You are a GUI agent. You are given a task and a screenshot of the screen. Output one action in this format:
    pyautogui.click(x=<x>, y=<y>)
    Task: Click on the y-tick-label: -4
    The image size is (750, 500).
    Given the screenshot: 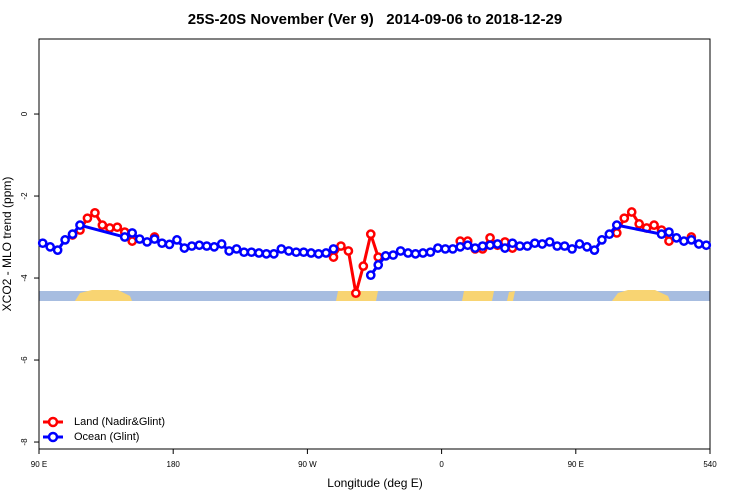 What is the action you would take?
    pyautogui.click(x=24, y=278)
    